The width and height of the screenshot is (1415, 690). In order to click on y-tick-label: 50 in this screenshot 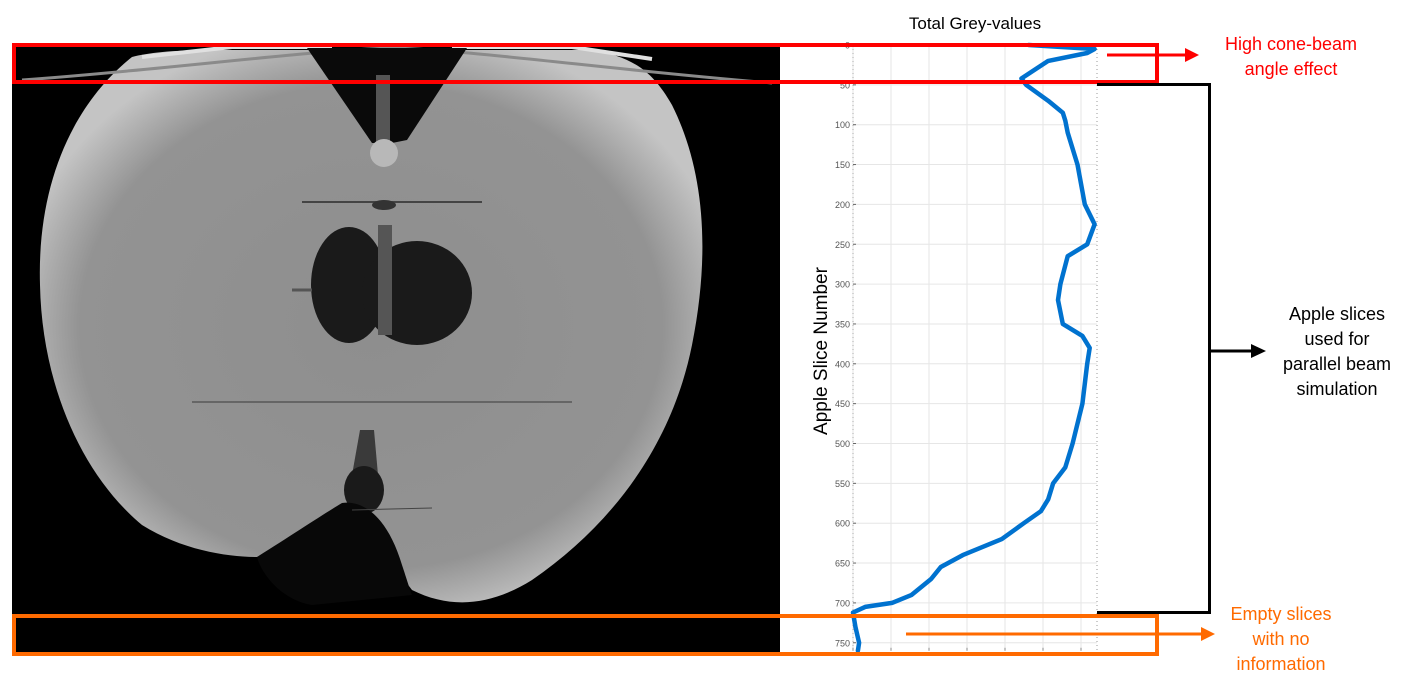, I will do `click(845, 85)`.